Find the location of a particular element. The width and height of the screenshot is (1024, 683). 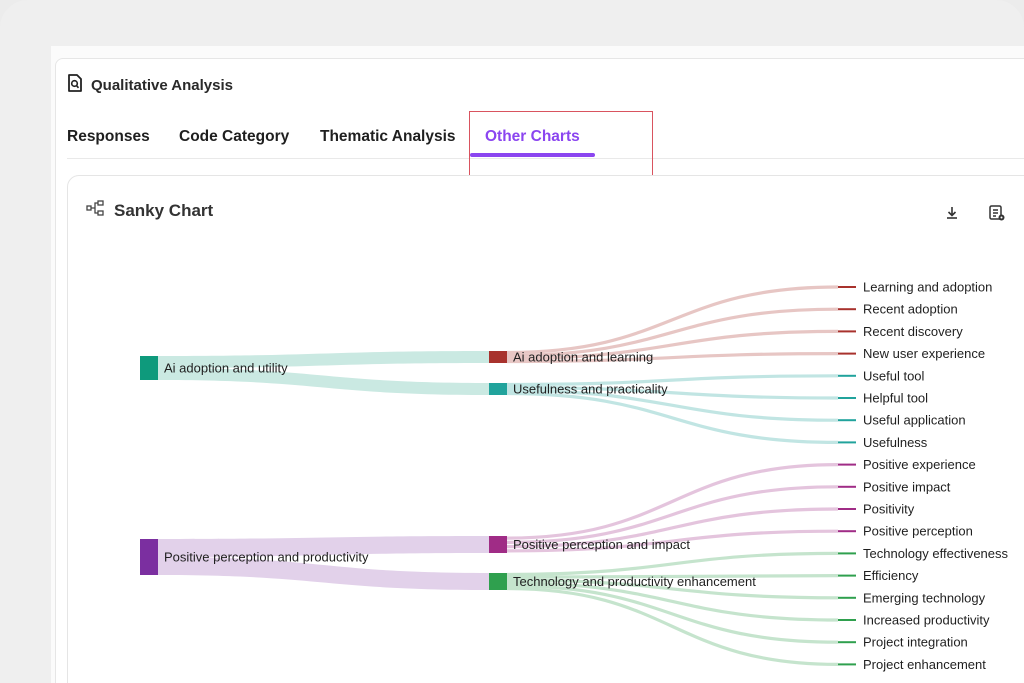

download-button is located at coordinates (952, 213).